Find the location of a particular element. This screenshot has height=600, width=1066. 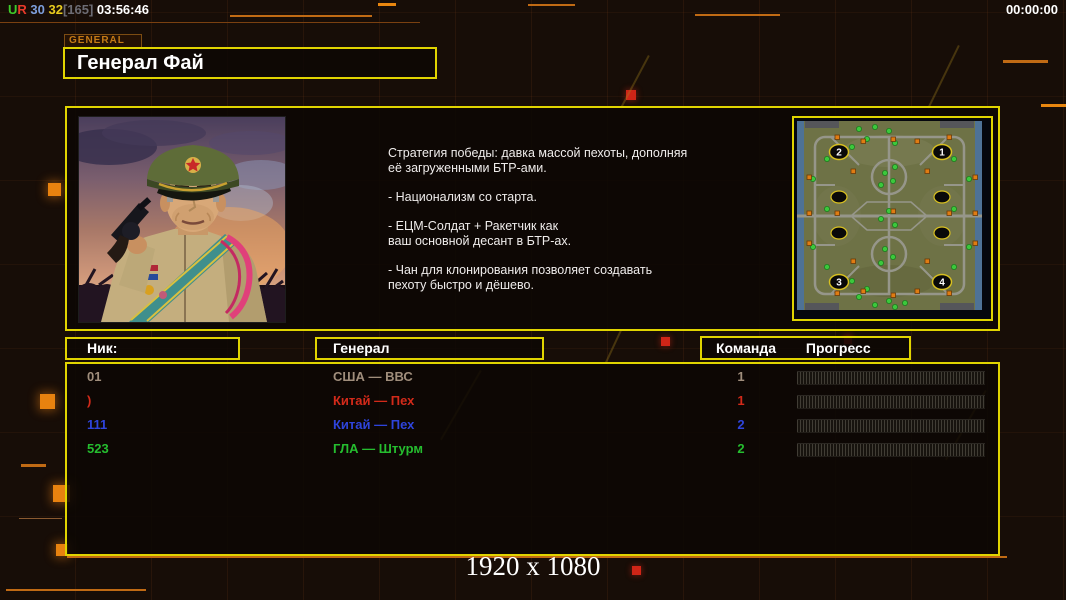

resolution-caption: 1920 x 1080 is located at coordinates (533, 566).